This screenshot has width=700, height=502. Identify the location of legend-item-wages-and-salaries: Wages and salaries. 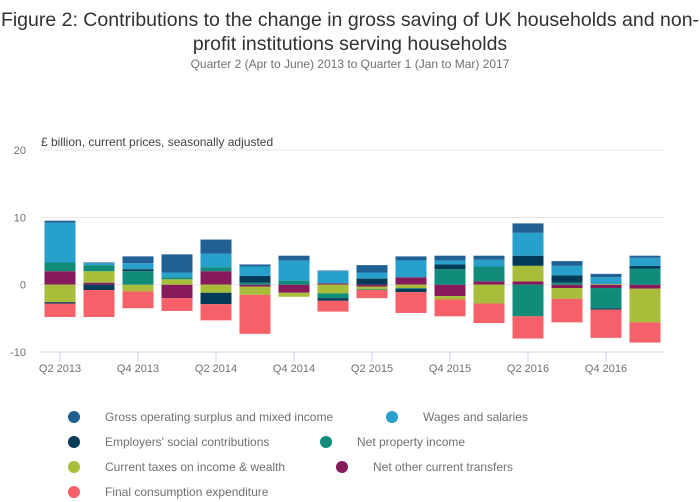
(457, 417).